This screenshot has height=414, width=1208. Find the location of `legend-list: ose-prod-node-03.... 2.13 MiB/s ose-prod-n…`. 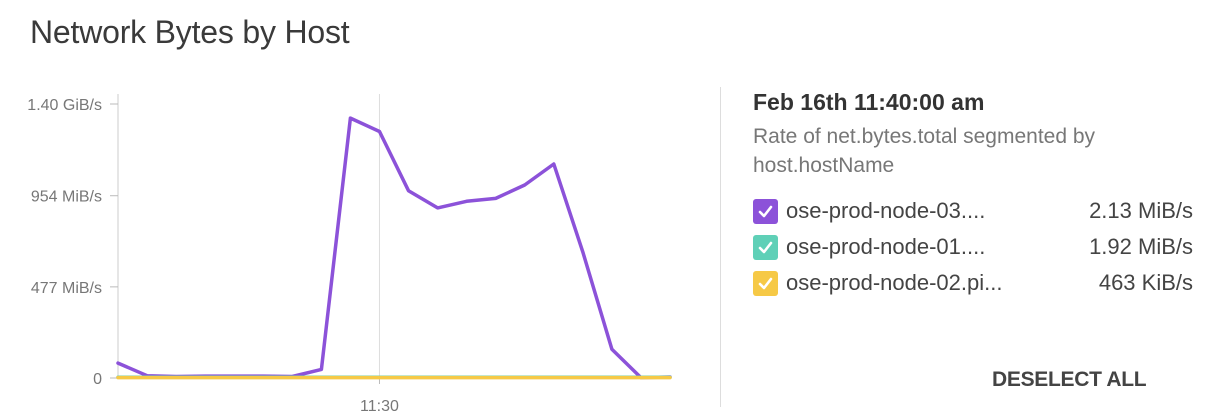

legend-list: ose-prod-node-03.... 2.13 MiB/s ose-prod-n… is located at coordinates (973, 247).